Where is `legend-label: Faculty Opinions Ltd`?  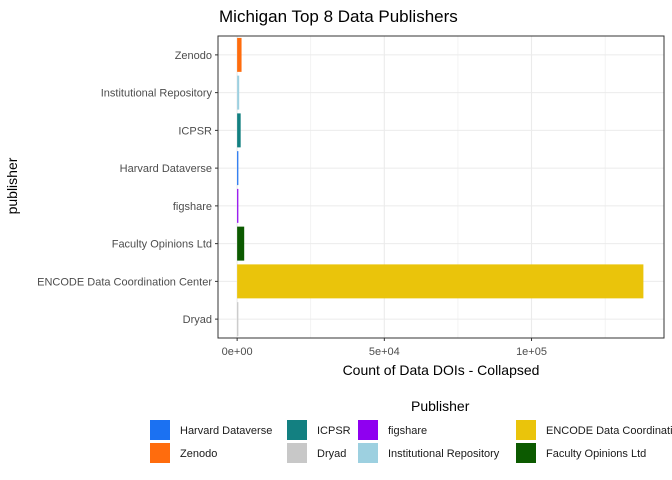 legend-label: Faculty Opinions Ltd is located at coordinates (596, 454).